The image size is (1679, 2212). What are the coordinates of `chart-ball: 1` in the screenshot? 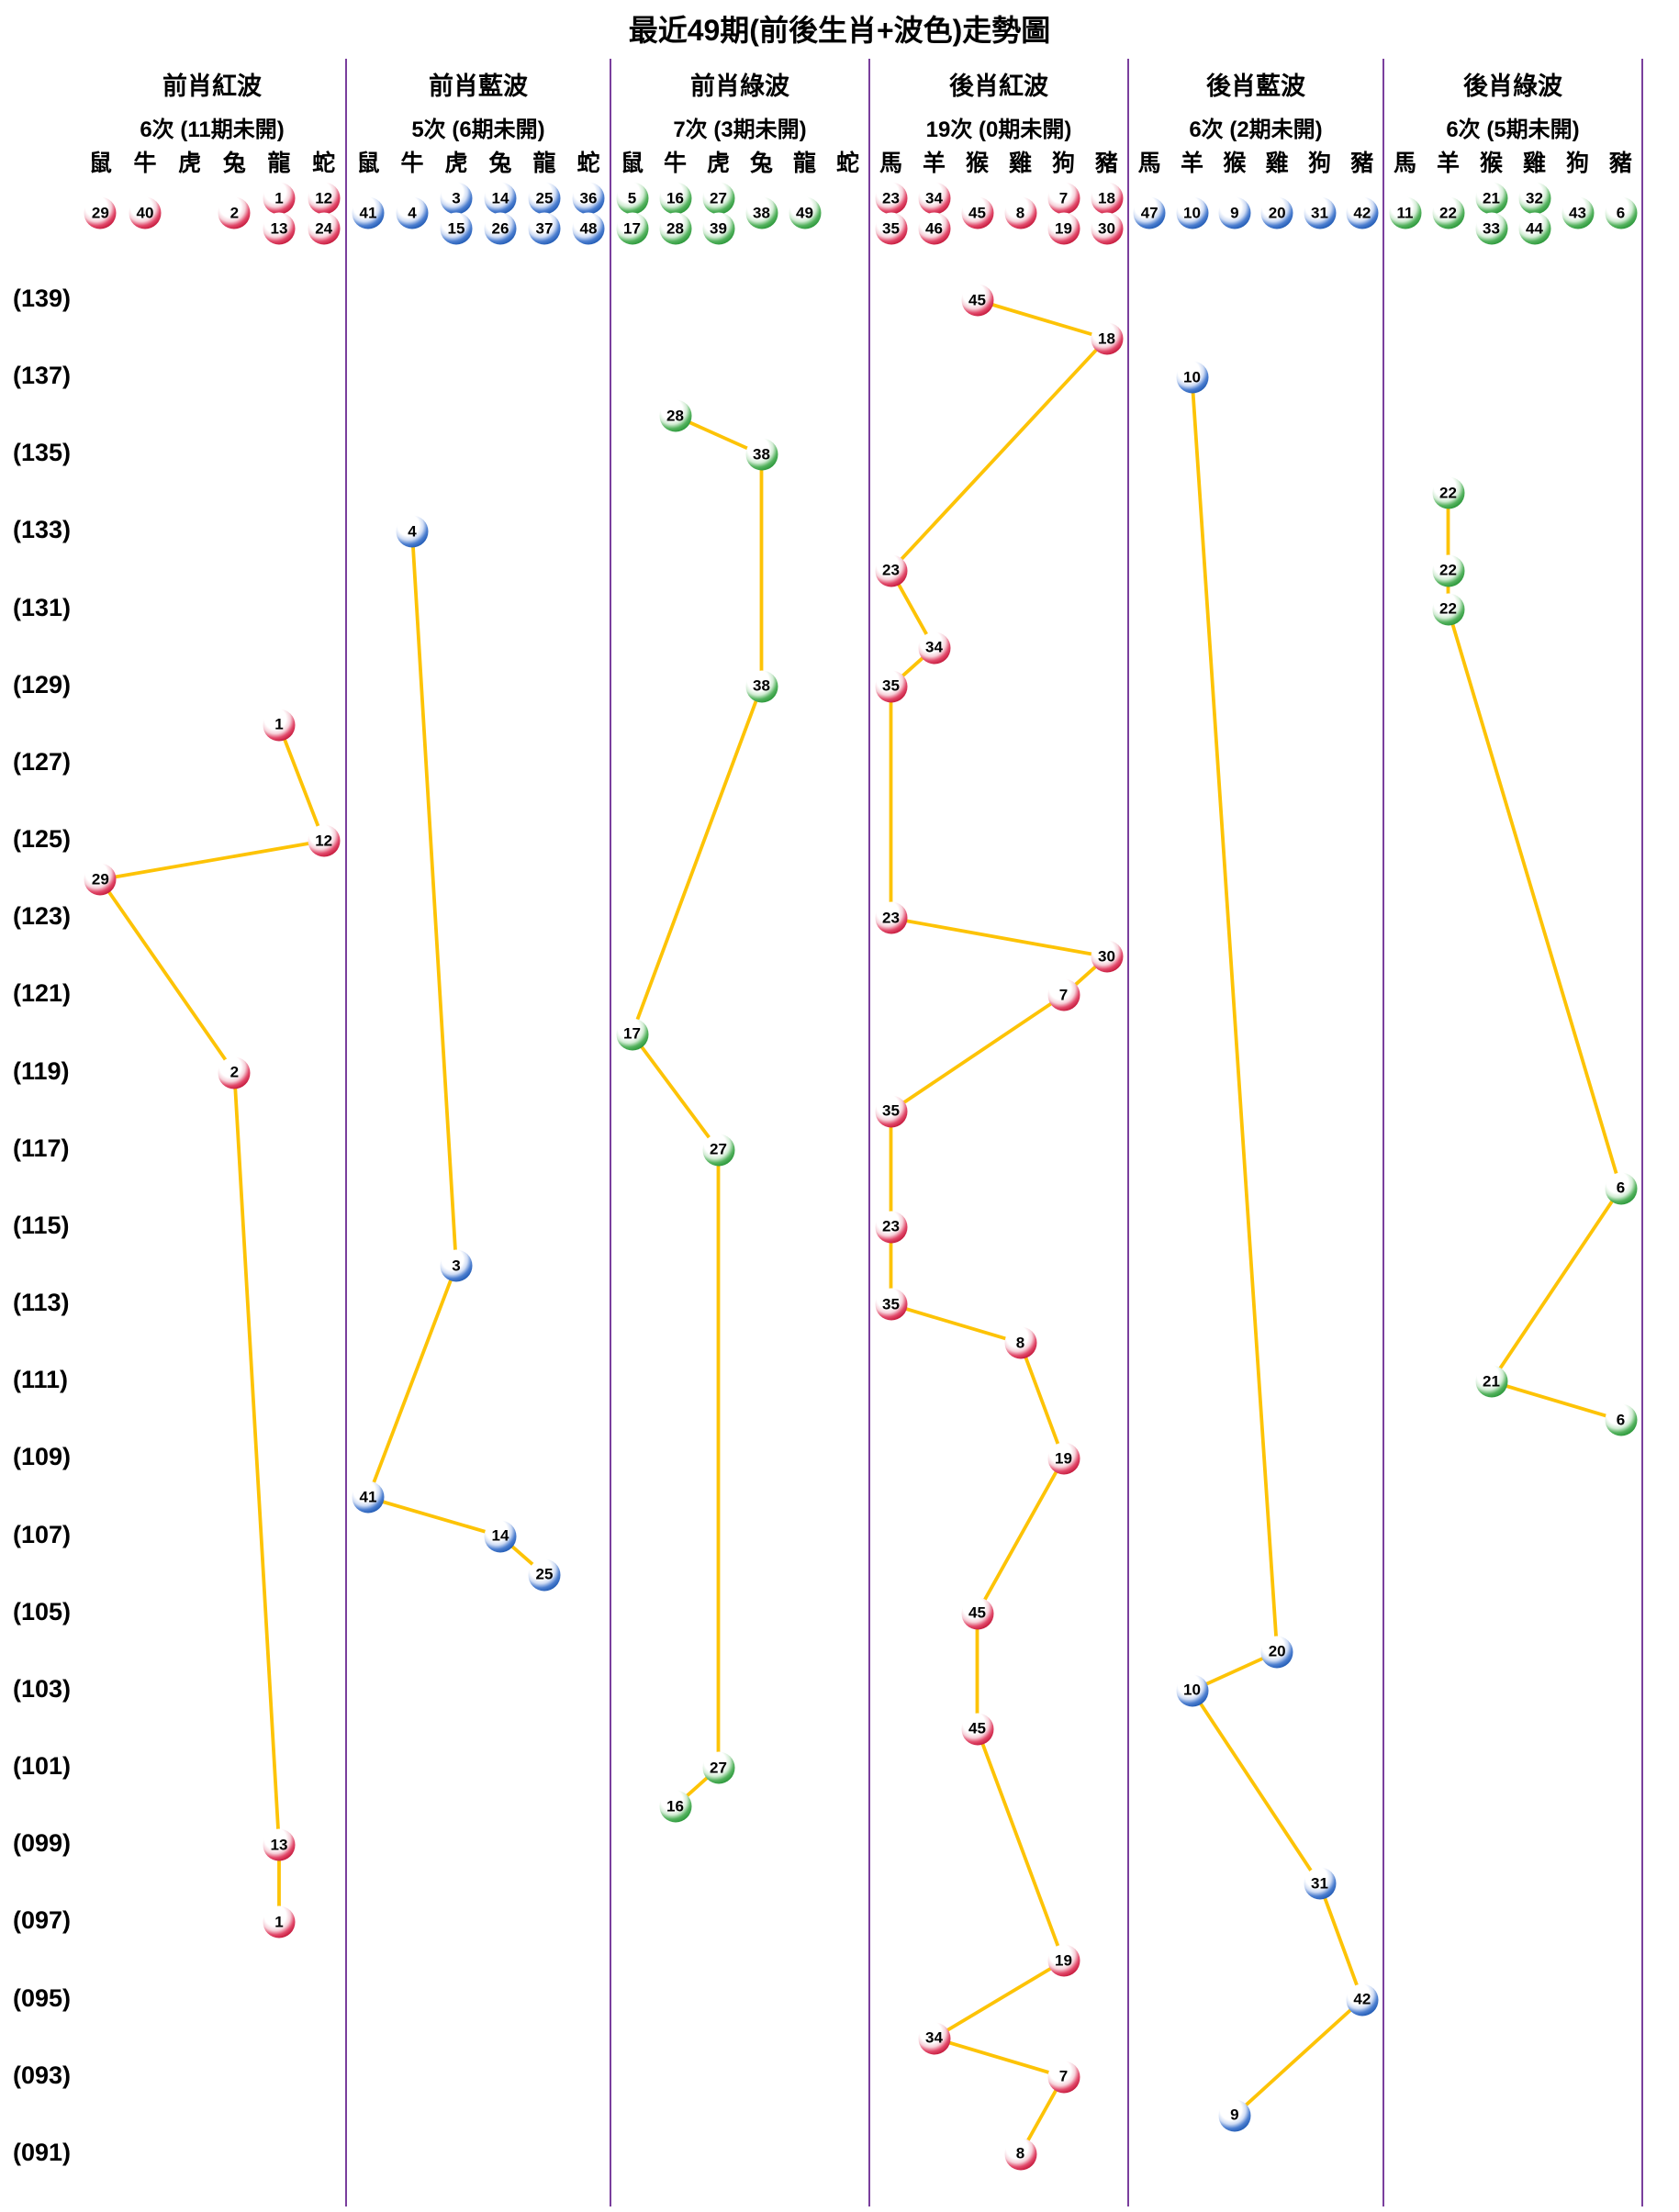 It's located at (279, 725).